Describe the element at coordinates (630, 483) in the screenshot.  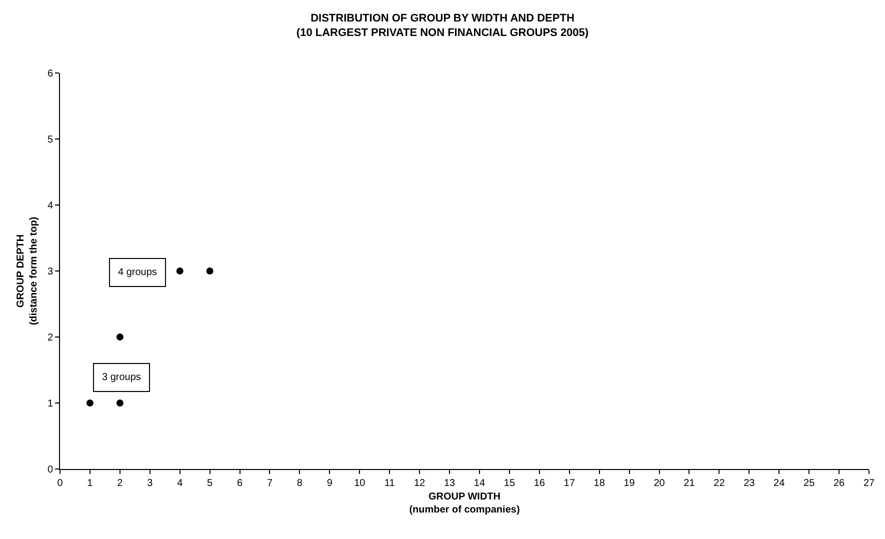
I see `x-tick-label: 19` at that location.